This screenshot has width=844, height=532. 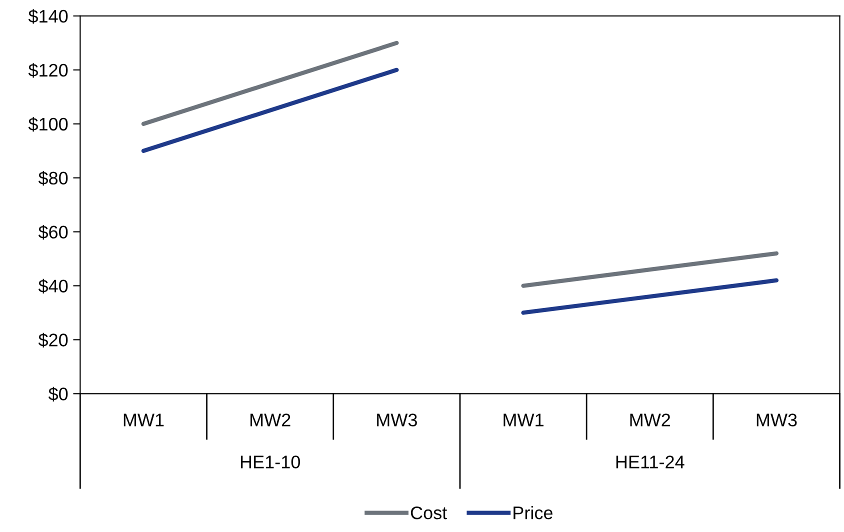 I want to click on y-tick-label: $120, so click(x=48, y=70).